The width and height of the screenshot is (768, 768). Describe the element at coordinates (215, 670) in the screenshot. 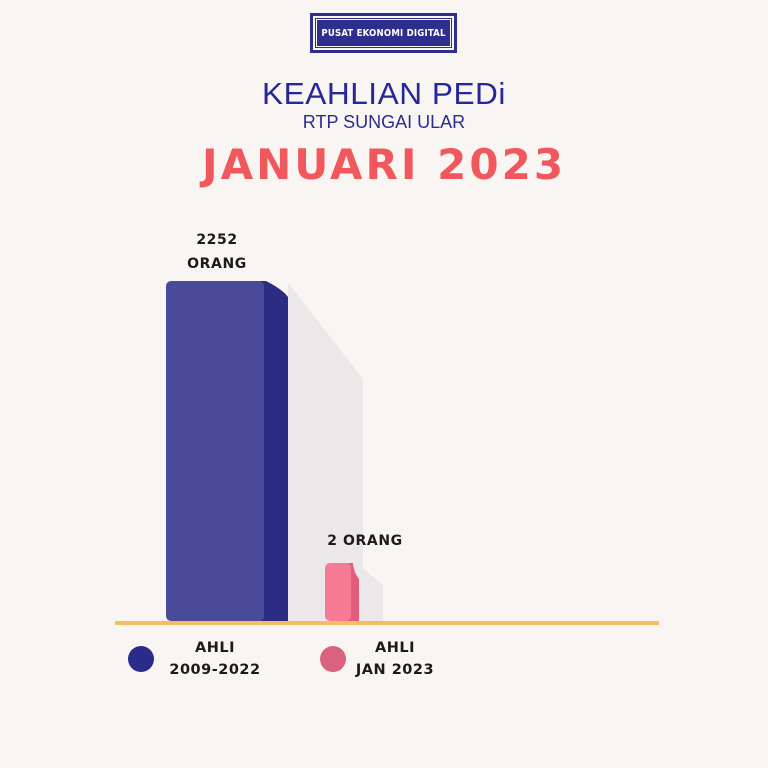

I see `legend-line: 2009-2022` at that location.